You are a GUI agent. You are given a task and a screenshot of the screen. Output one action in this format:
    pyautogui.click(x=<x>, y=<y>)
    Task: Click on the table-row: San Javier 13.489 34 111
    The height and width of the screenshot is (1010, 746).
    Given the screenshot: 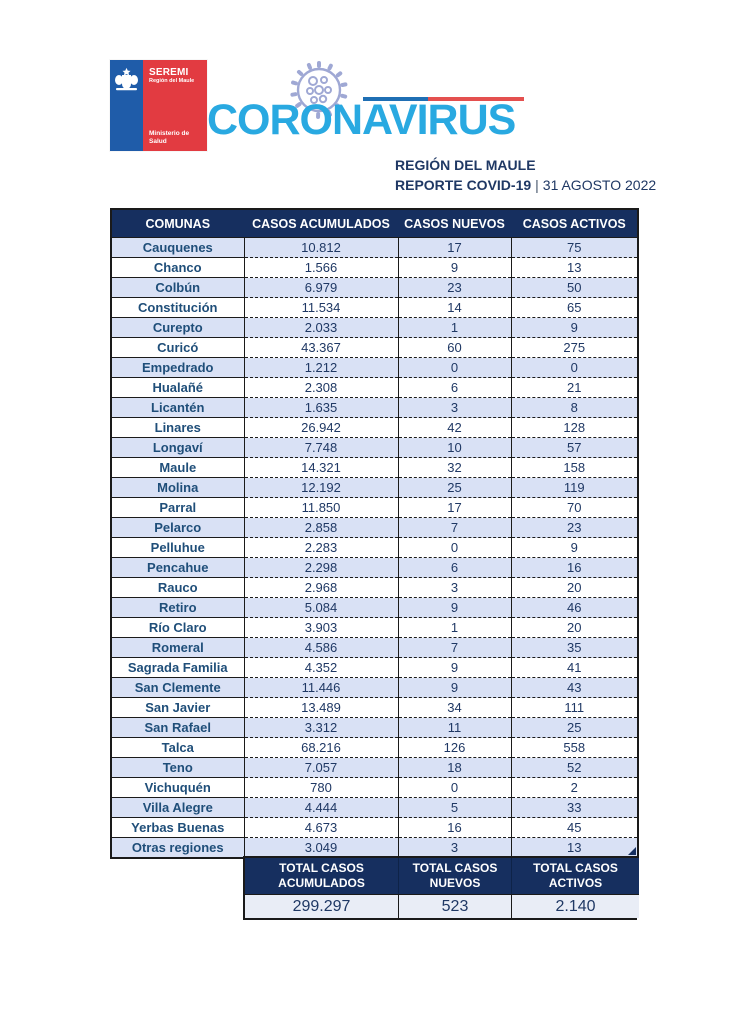 What is the action you would take?
    pyautogui.click(x=374, y=707)
    